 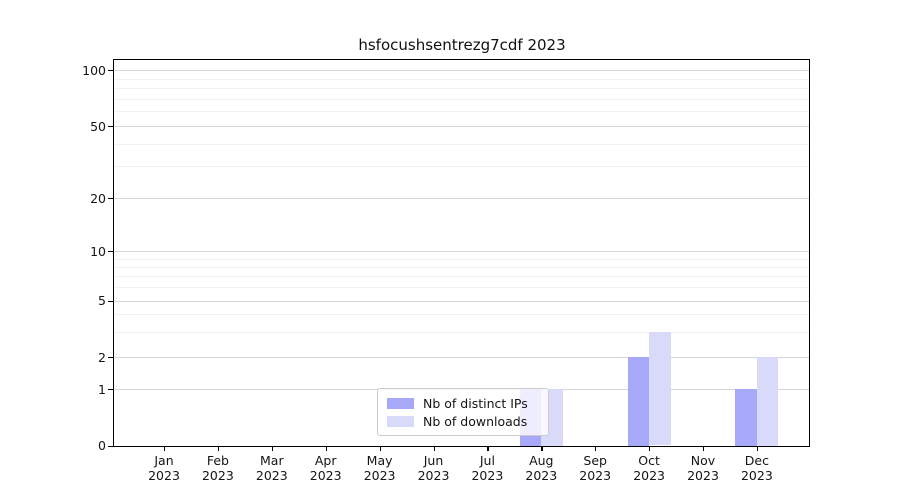 I want to click on bar-nb-of-downloads-oct-2023, so click(x=660, y=388).